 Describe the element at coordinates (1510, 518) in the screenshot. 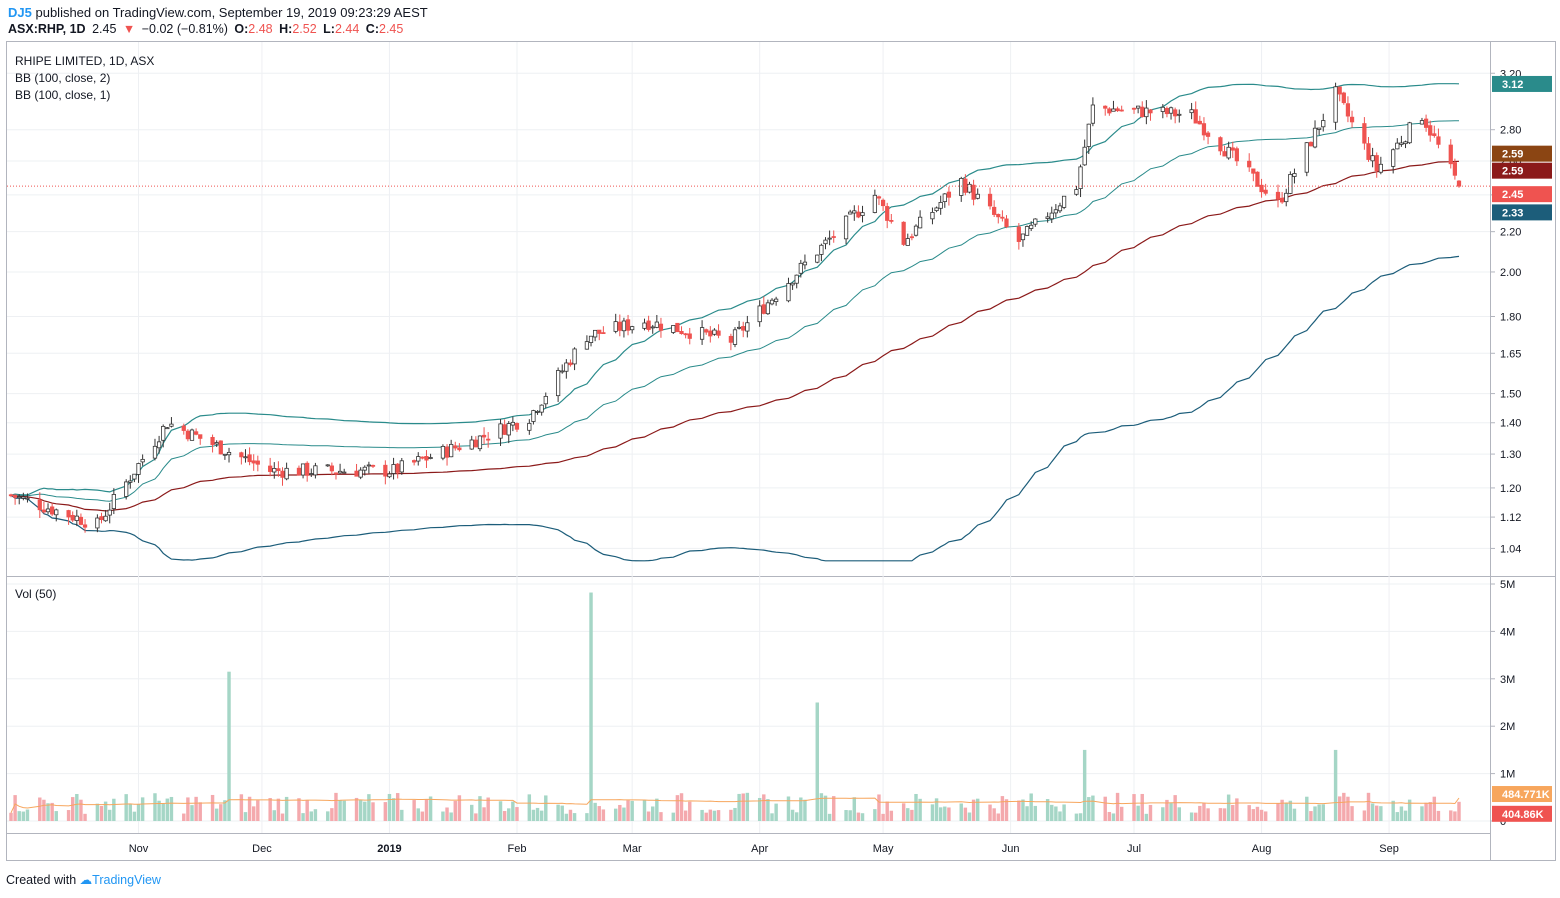

I see `price-tick-label: 1.12` at that location.